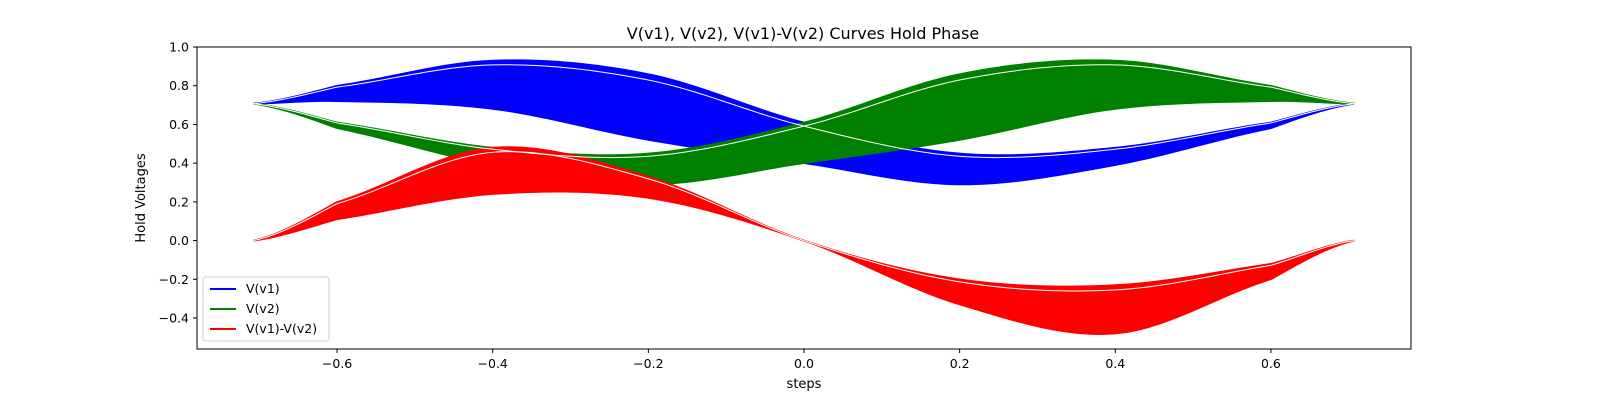 This screenshot has height=400, width=1600. What do you see at coordinates (804, 363) in the screenshot?
I see `x-tick-label: 0.0` at bounding box center [804, 363].